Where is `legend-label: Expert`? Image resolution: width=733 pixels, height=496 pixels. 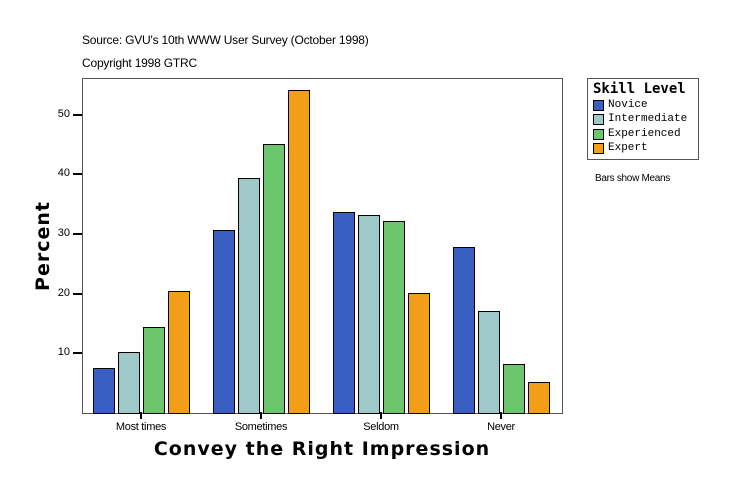
legend-label: Expert is located at coordinates (628, 148).